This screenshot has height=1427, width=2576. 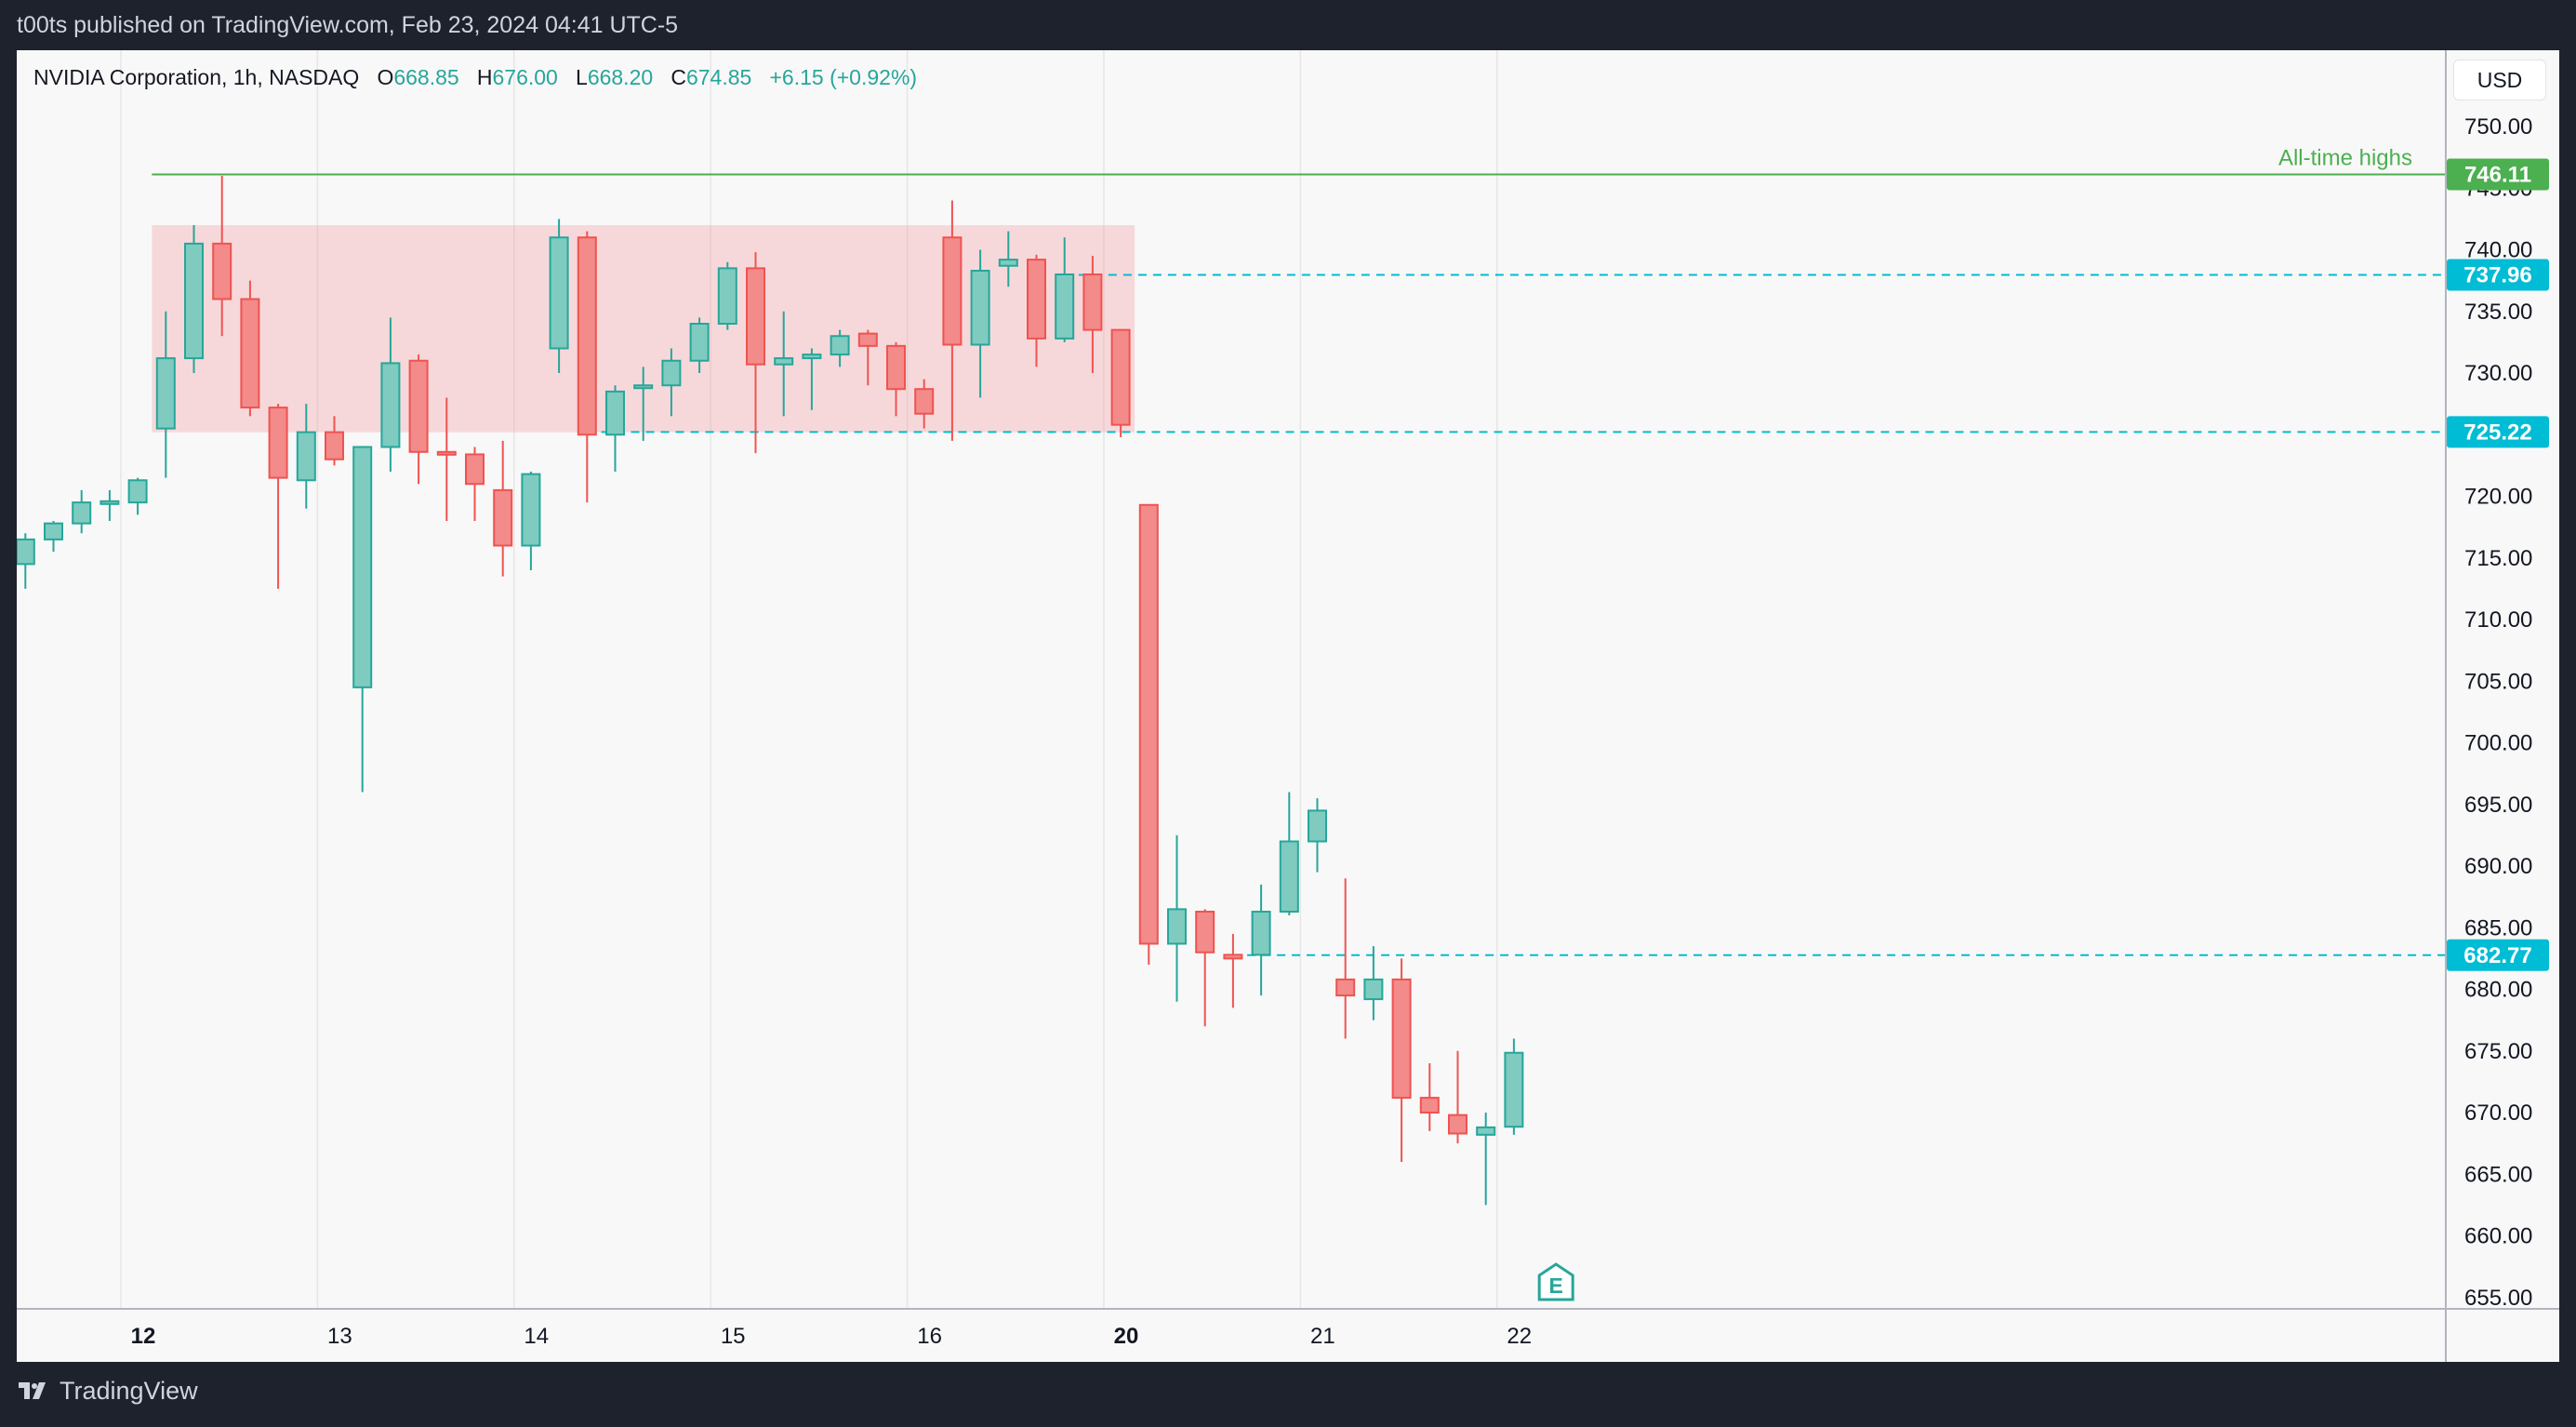 What do you see at coordinates (129, 1391) in the screenshot?
I see `brand-name: TradingView` at bounding box center [129, 1391].